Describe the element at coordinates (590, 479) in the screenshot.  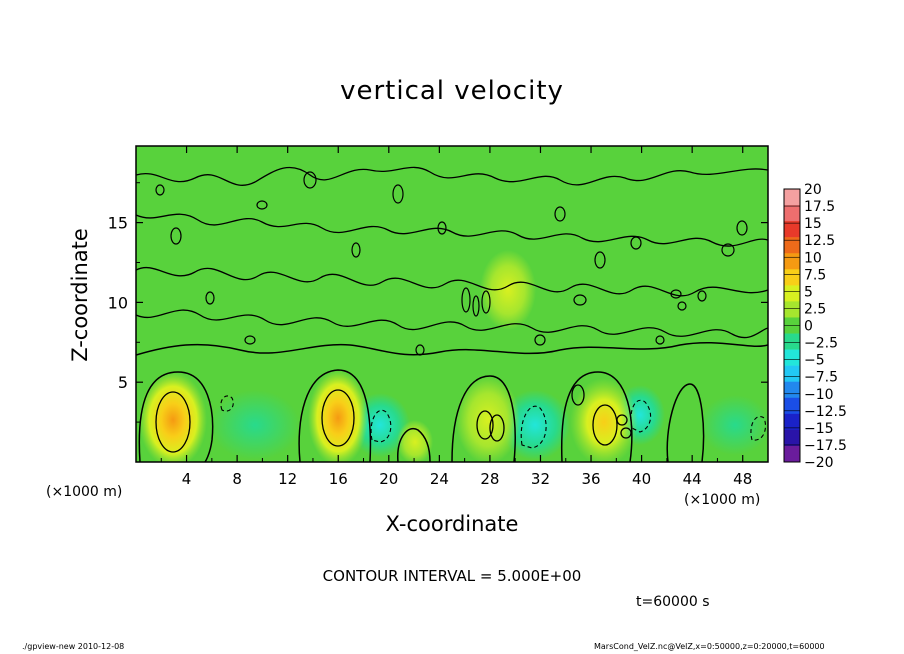
I see `x-tick-label: 36` at that location.